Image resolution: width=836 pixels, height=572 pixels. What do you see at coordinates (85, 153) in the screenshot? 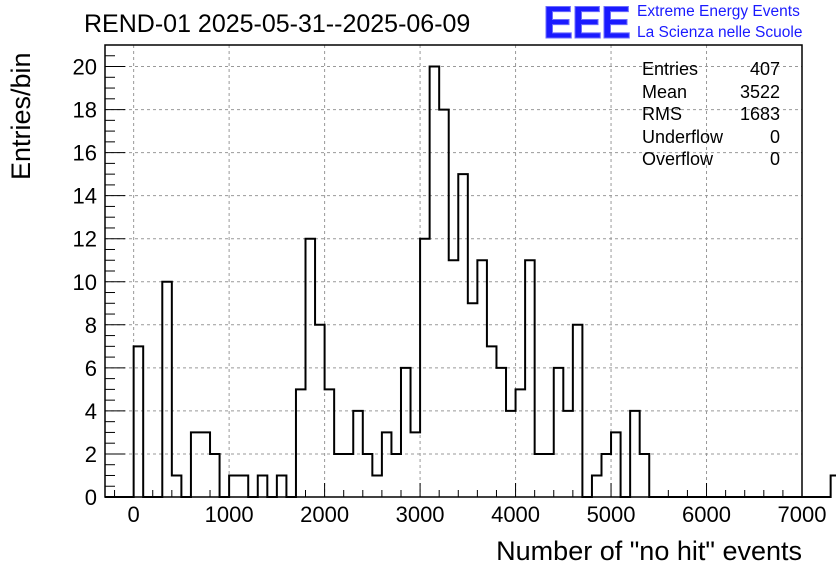
I see `y-tick-label: 16` at bounding box center [85, 153].